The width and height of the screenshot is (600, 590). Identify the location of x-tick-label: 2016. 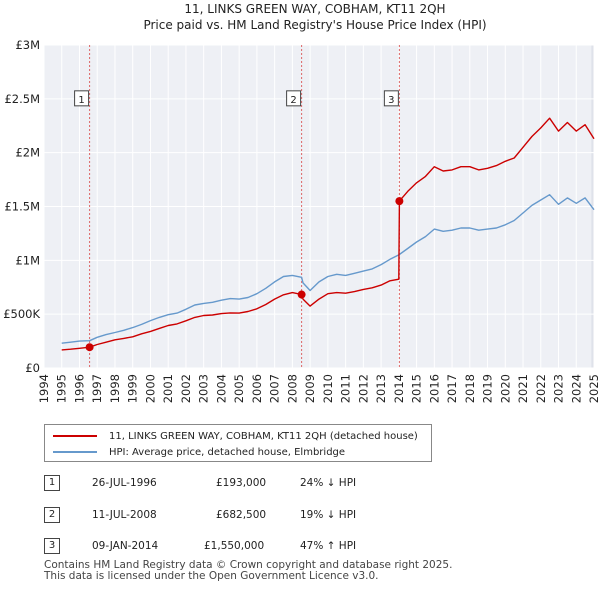
(434, 388).